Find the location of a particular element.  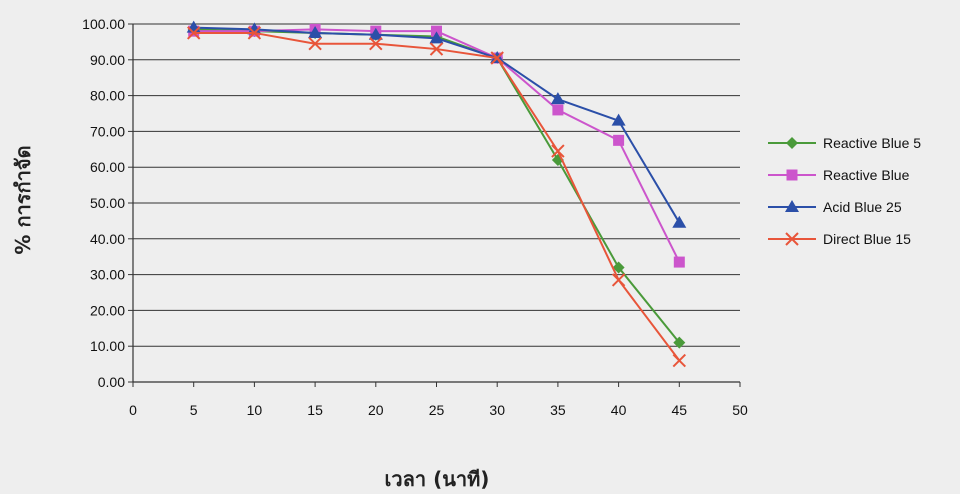

x-tick-label: 50 is located at coordinates (740, 410).